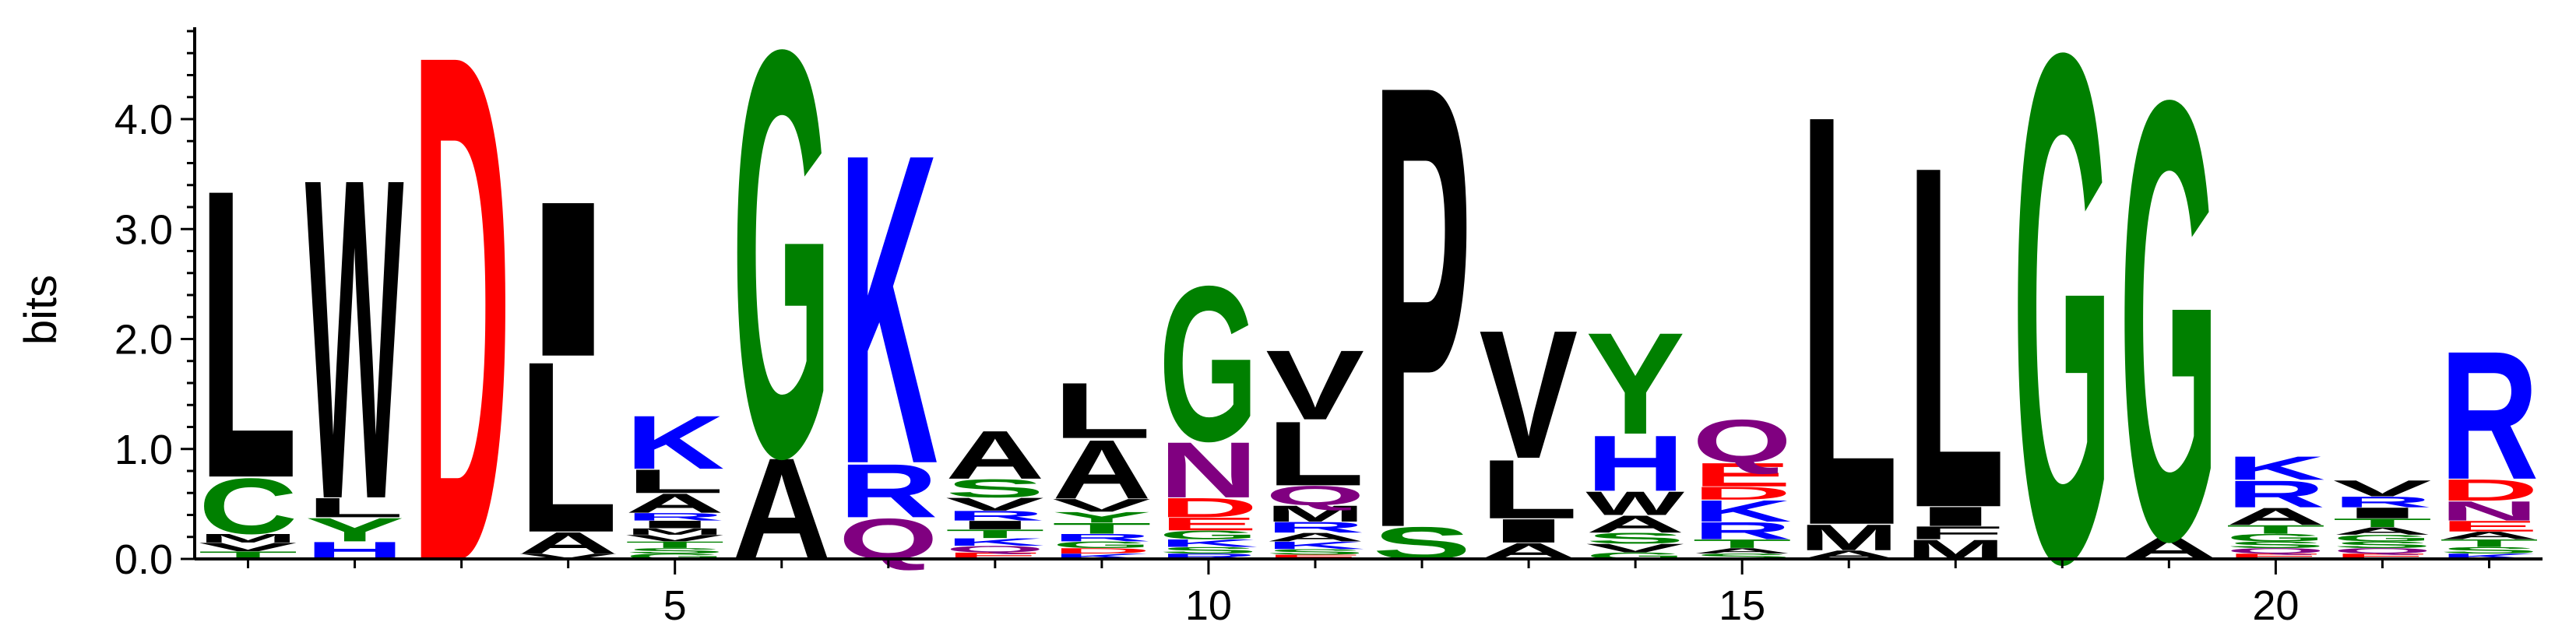  What do you see at coordinates (2489, 511) in the screenshot?
I see `logo-glyph-22-N: N` at bounding box center [2489, 511].